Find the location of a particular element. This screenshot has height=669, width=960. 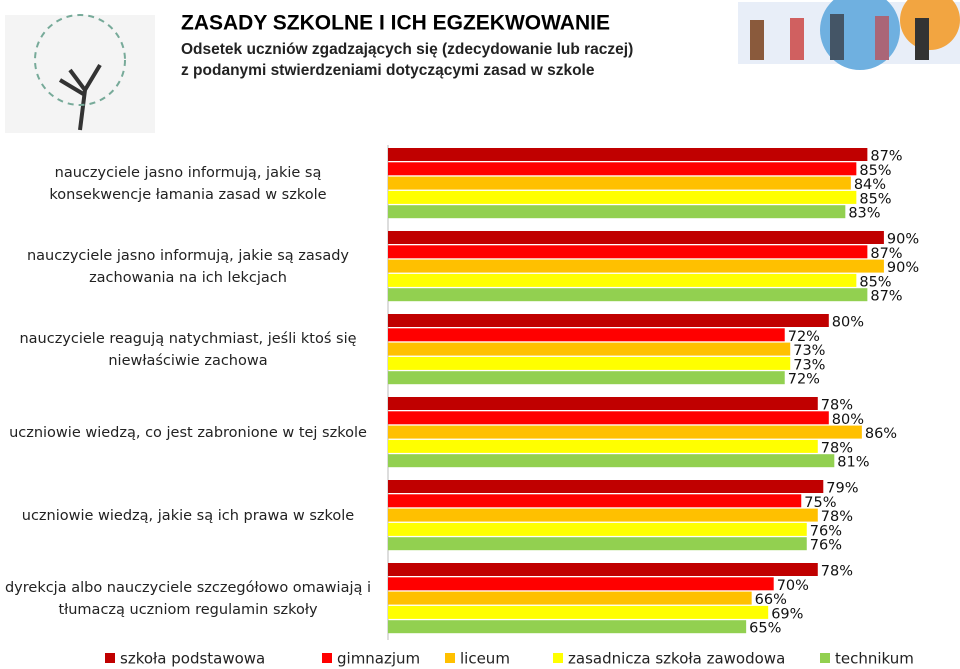

people-illustration is located at coordinates (849, 35).